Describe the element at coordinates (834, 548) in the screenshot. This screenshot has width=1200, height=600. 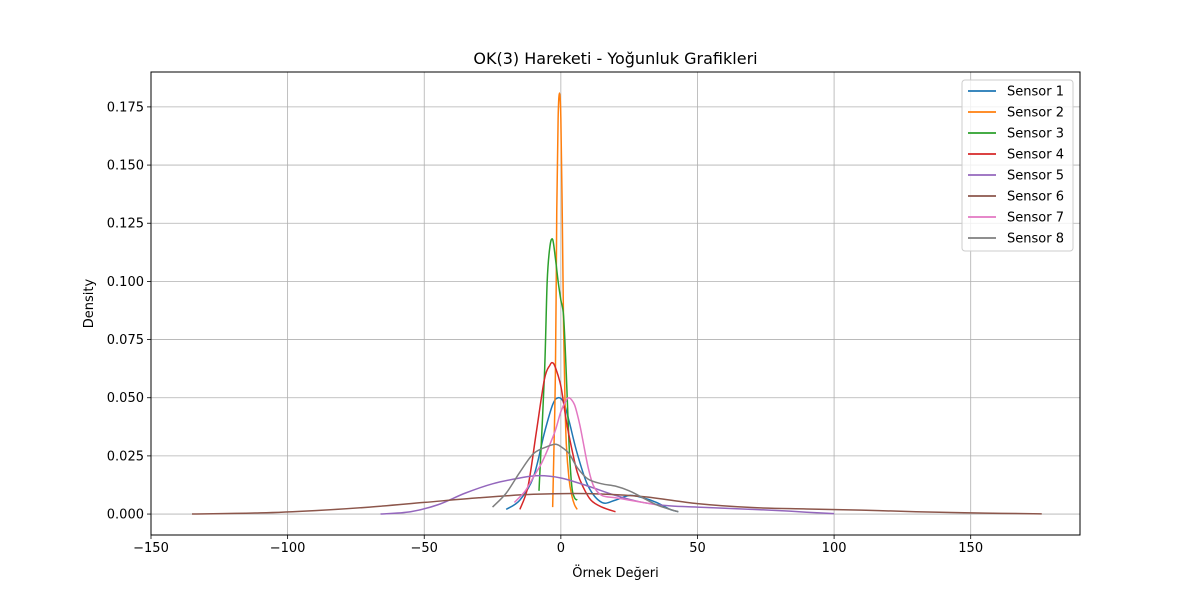
I see `x-tick-label: 100` at that location.